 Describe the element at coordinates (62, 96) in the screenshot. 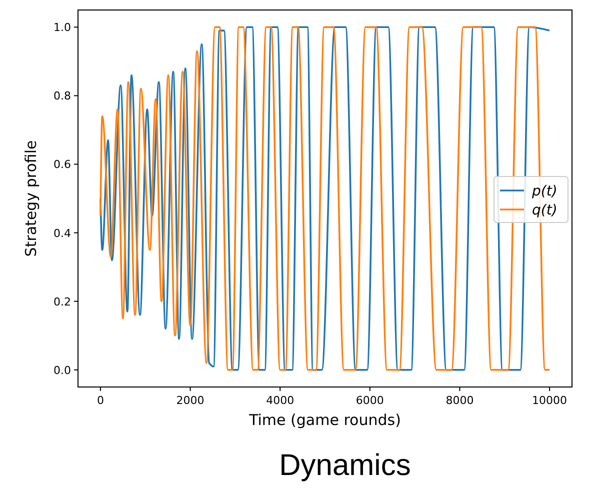

I see `y-tick-label: 0.8` at that location.